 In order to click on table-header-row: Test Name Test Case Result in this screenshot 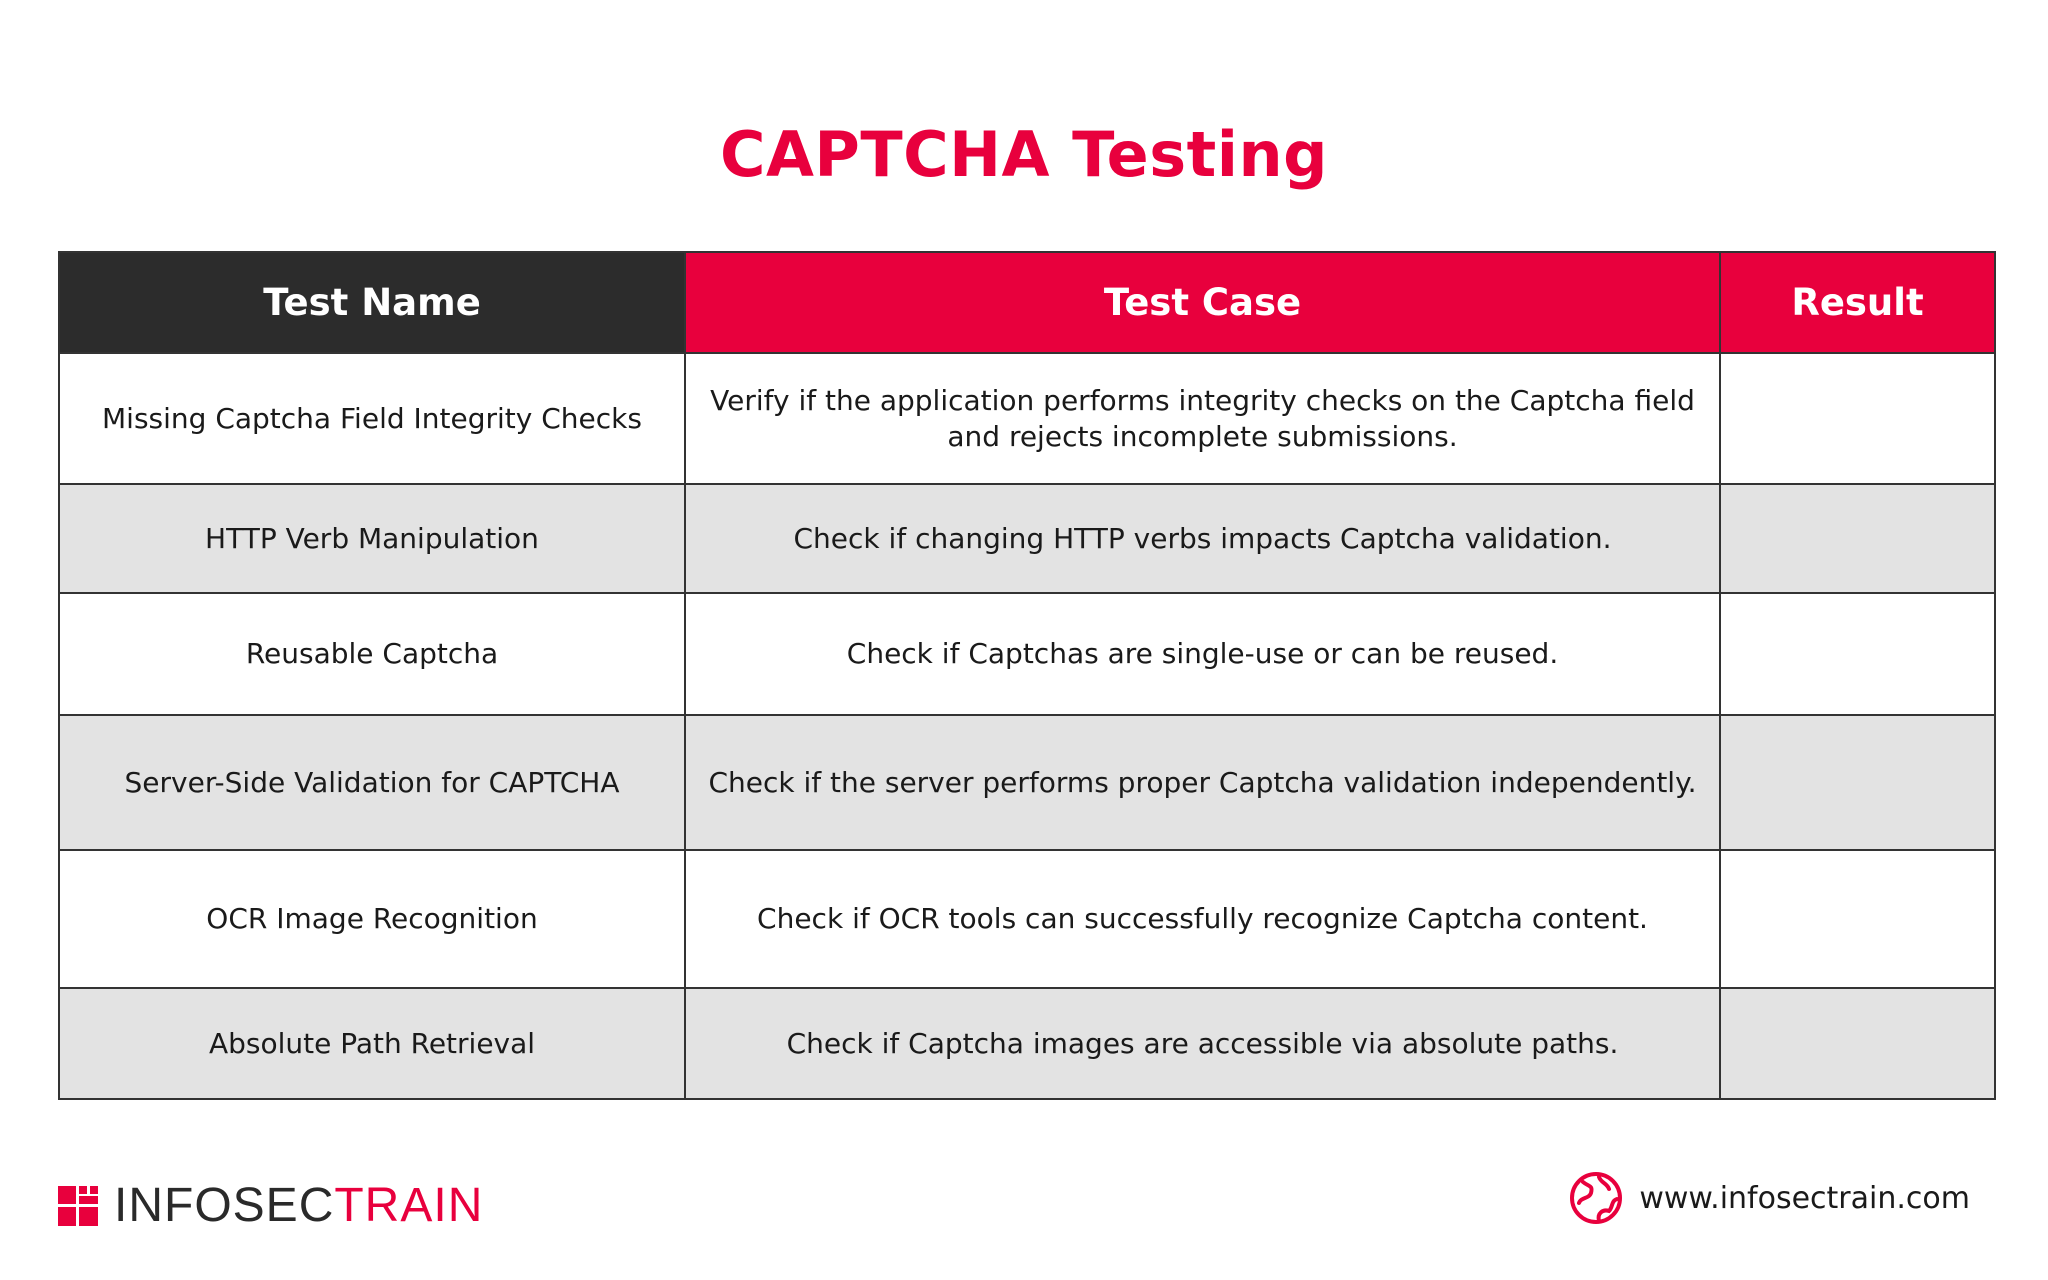, I will do `click(1027, 302)`.